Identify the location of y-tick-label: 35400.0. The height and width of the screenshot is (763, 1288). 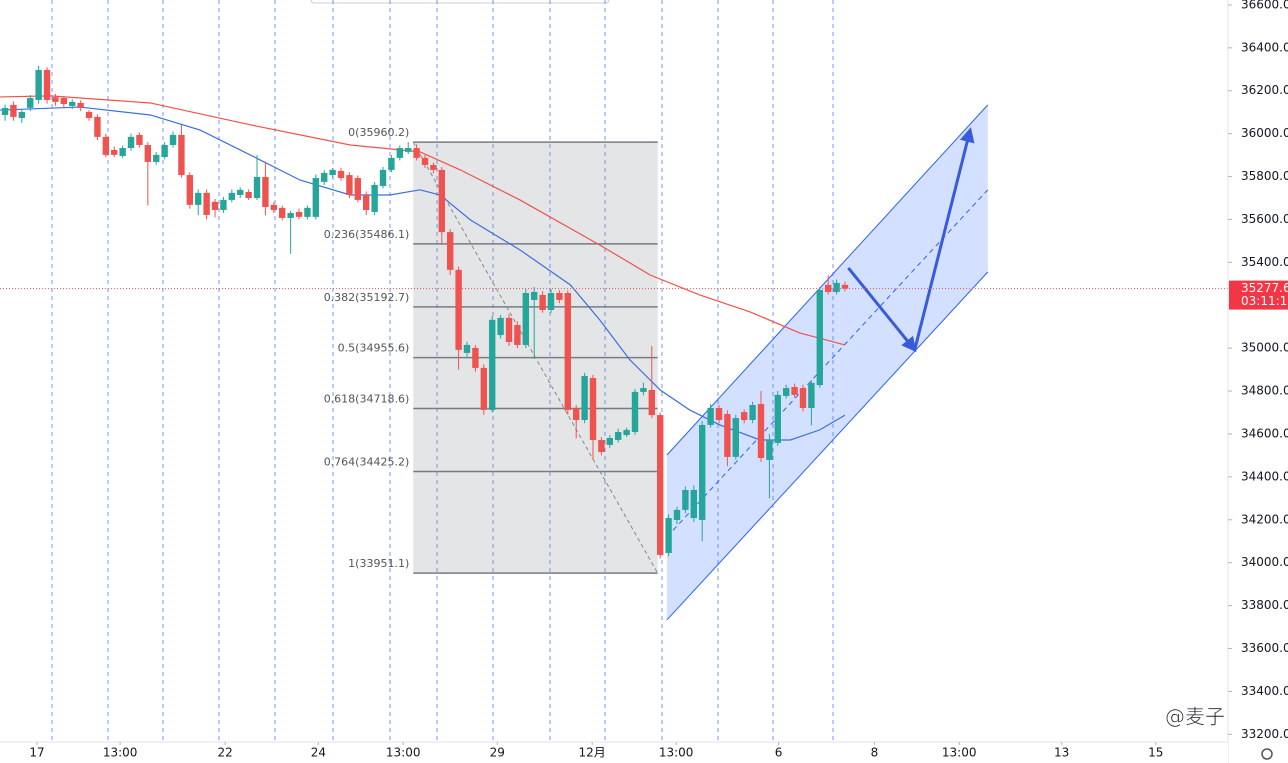
(1264, 262).